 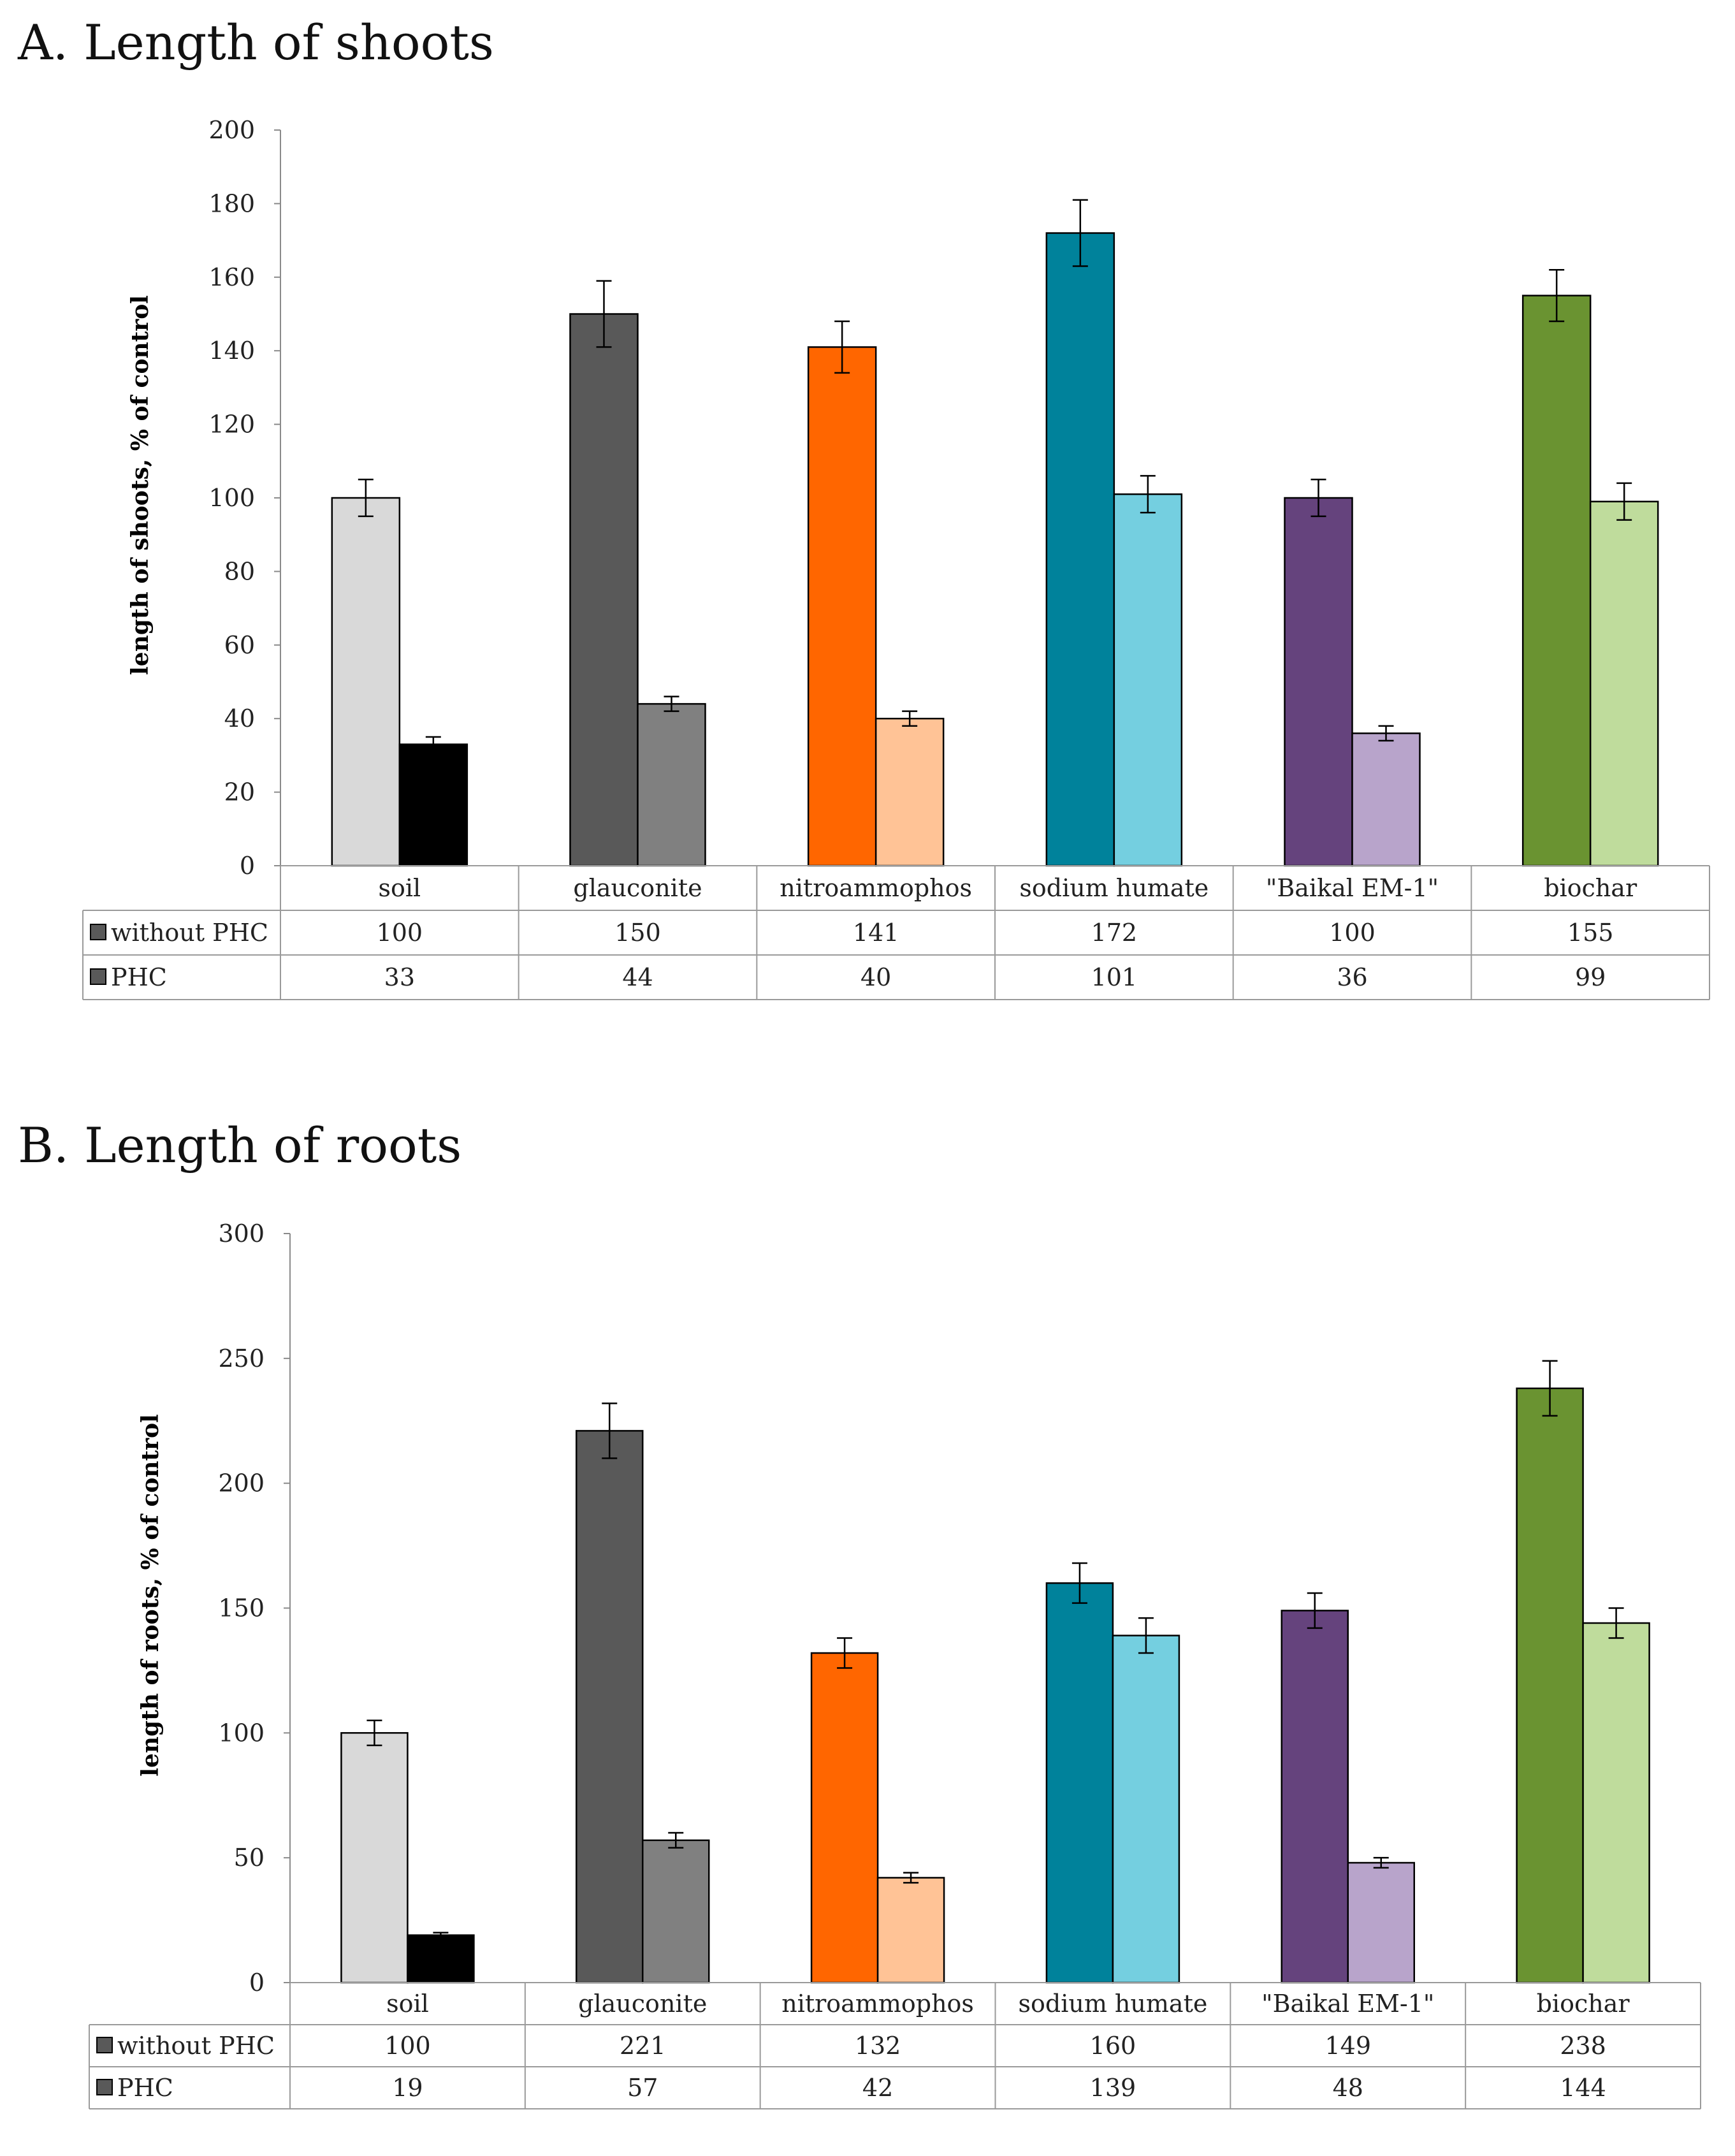 I want to click on chart-b-legend-key-phc, so click(x=104, y=2087).